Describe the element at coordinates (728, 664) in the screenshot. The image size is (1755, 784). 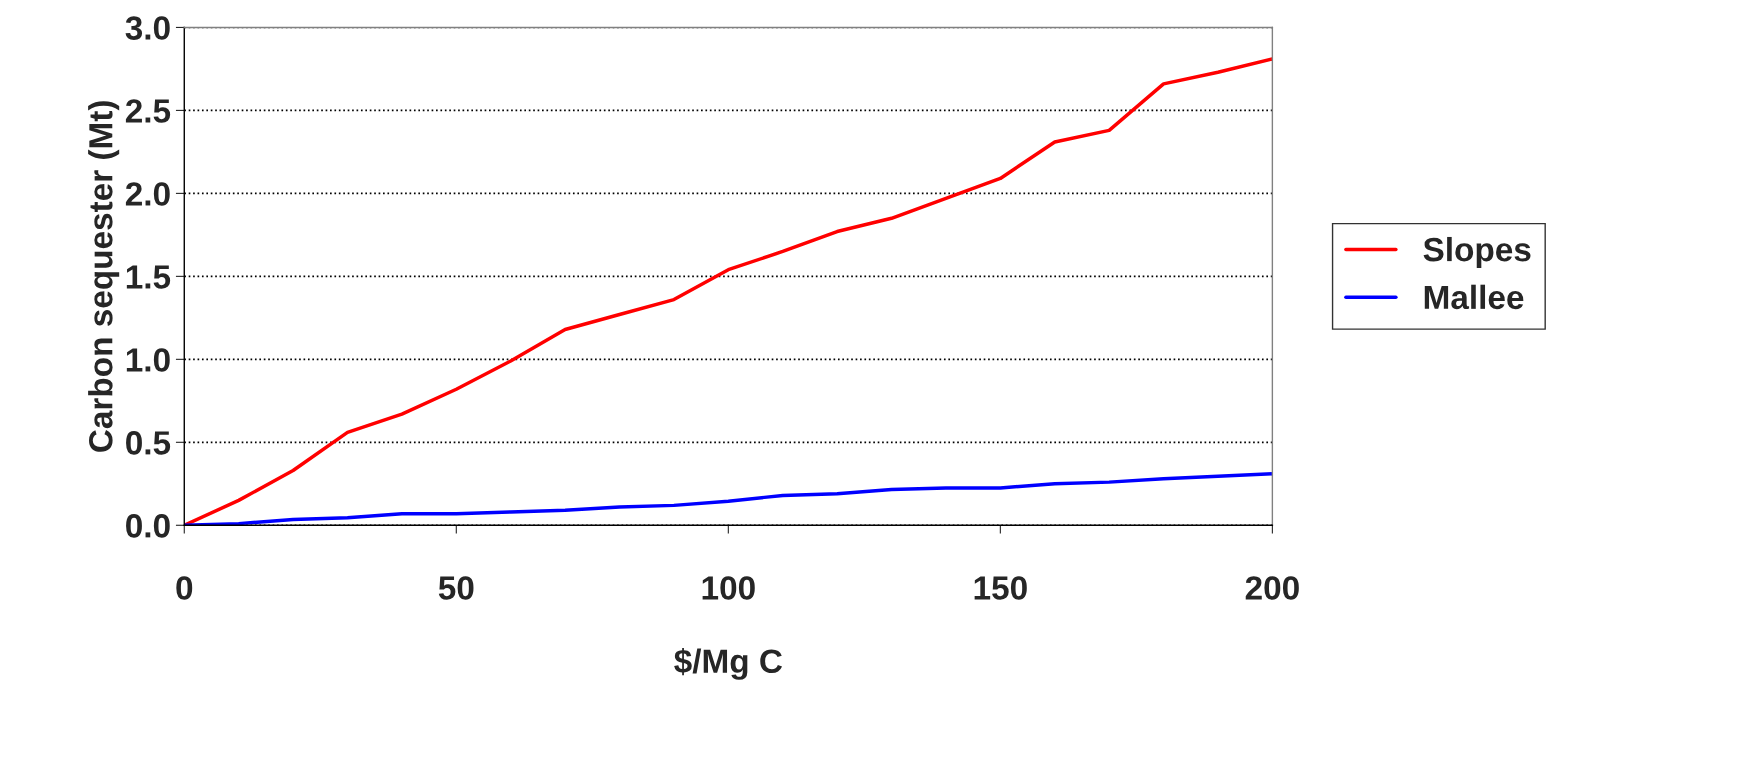
I see `x-axis-title: $/Mg C` at that location.